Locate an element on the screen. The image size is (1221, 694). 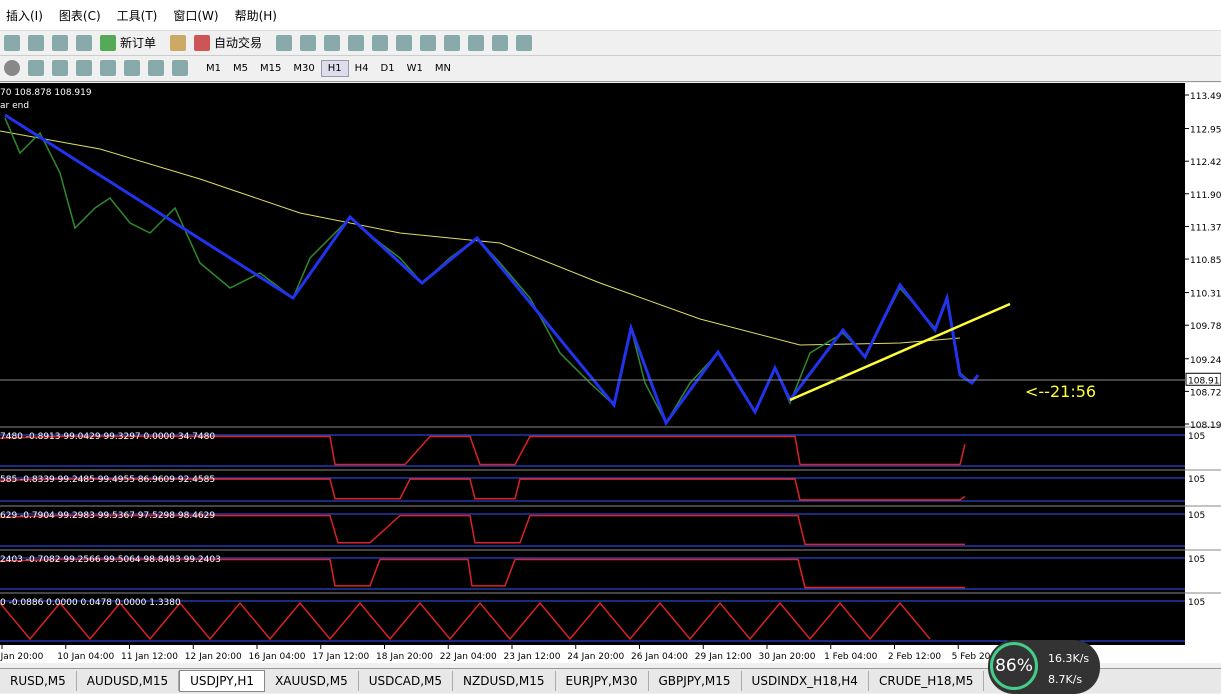
price-label: 108.195 is located at coordinates (1205, 426).